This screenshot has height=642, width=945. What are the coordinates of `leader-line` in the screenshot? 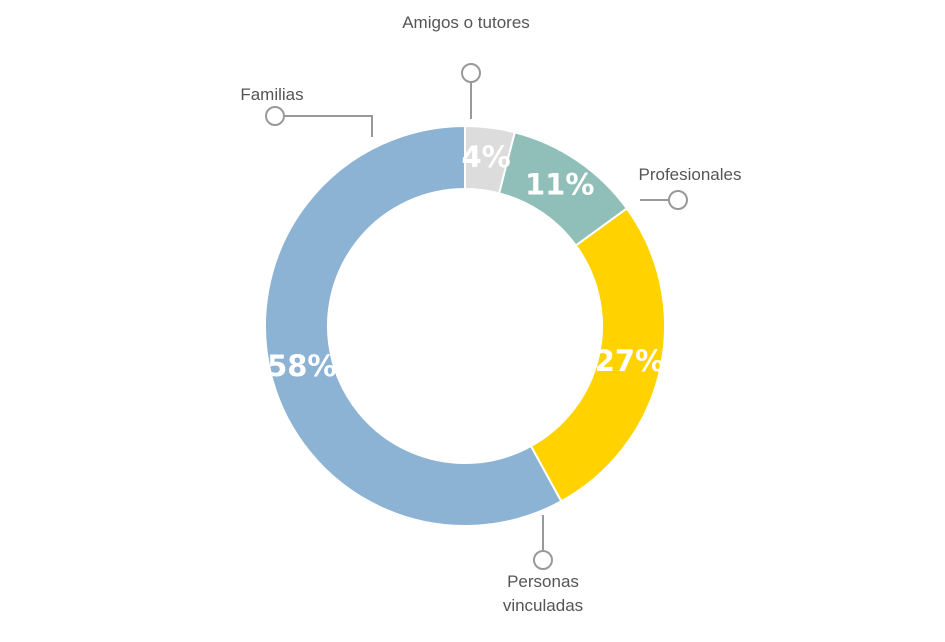 It's located at (328, 126).